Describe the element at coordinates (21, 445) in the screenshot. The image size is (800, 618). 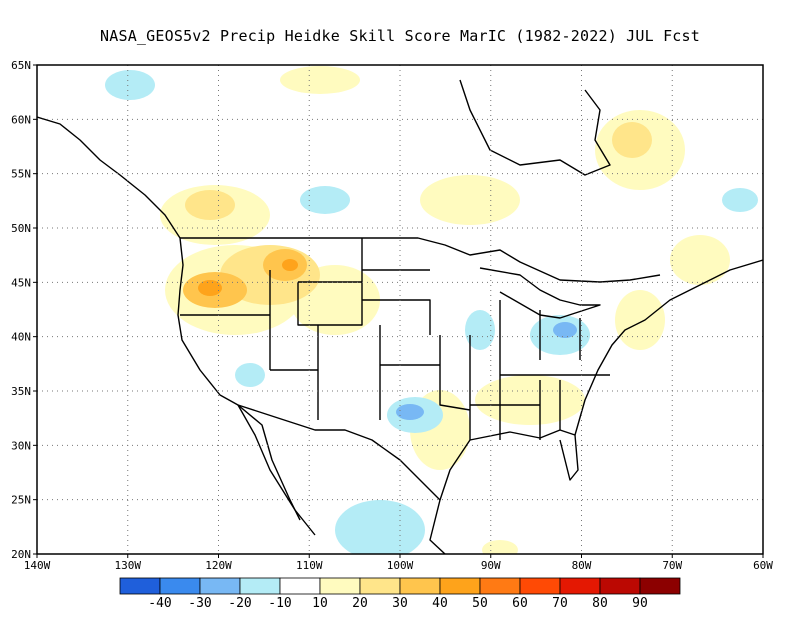
I see `lat-tick-label: 30N` at that location.